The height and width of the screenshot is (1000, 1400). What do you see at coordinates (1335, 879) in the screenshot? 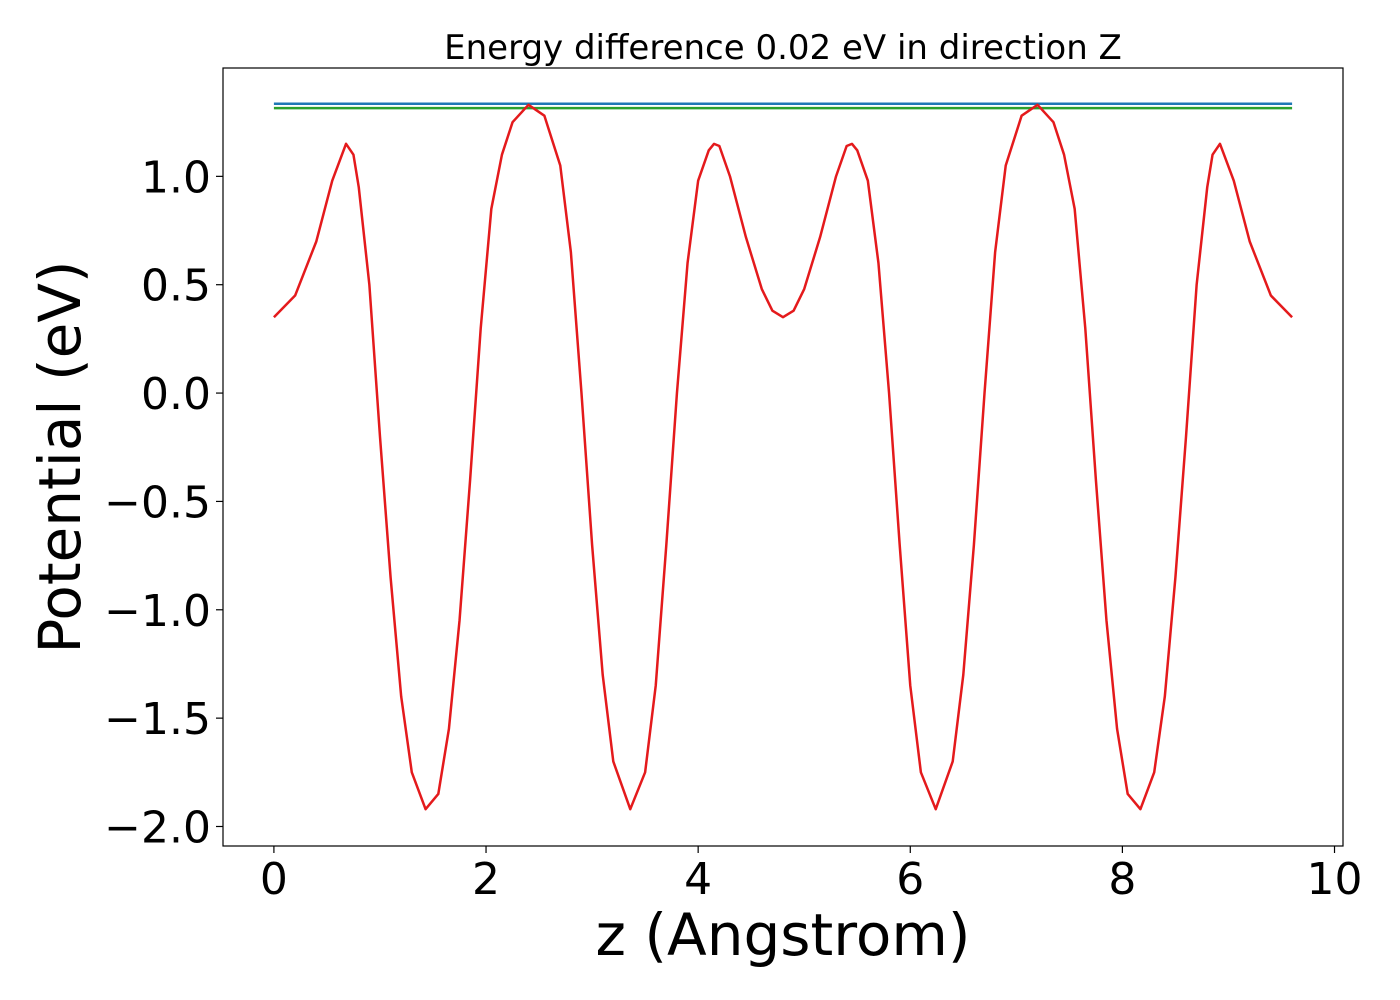
I see `x-tick-label: 10` at bounding box center [1335, 879].